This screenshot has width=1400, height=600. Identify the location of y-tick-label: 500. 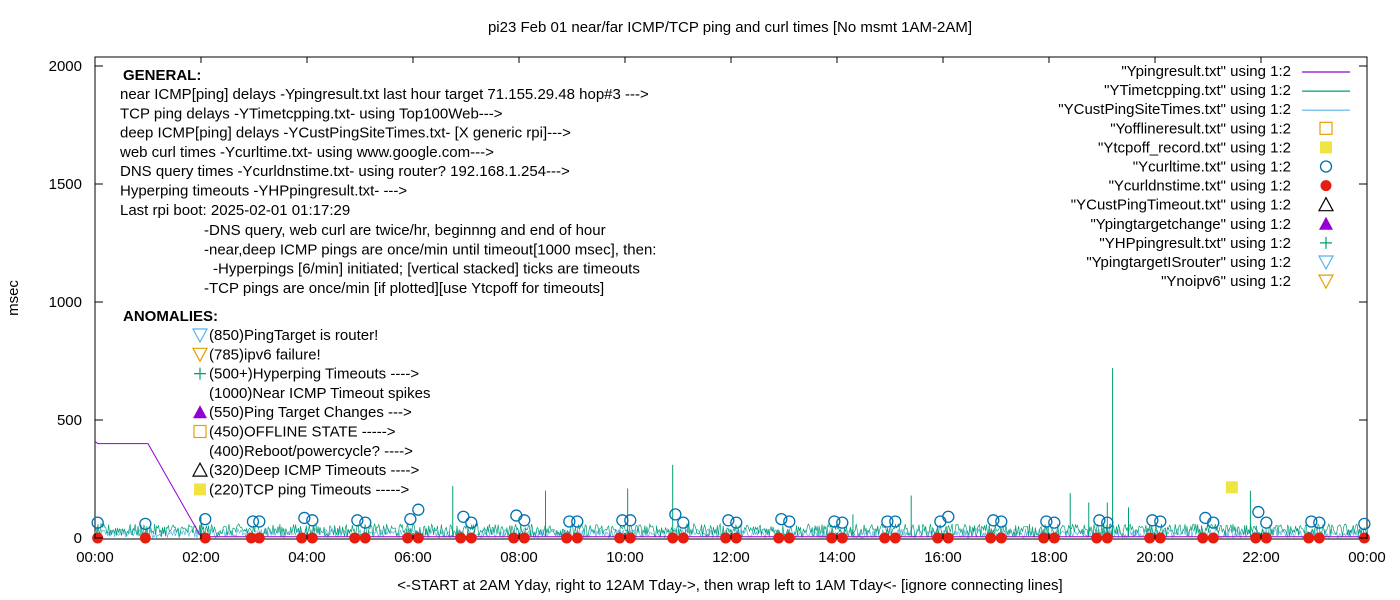
(69, 420).